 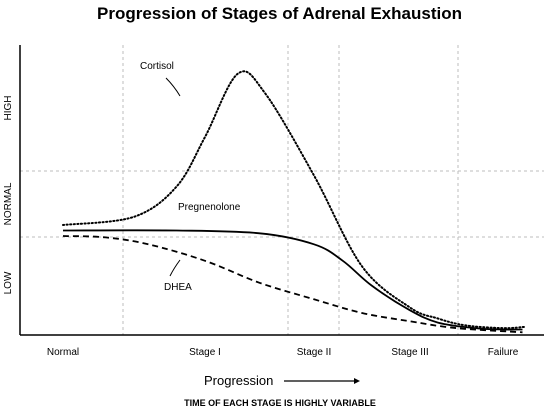 I want to click on long-right-arrow-icon, so click(x=322, y=381).